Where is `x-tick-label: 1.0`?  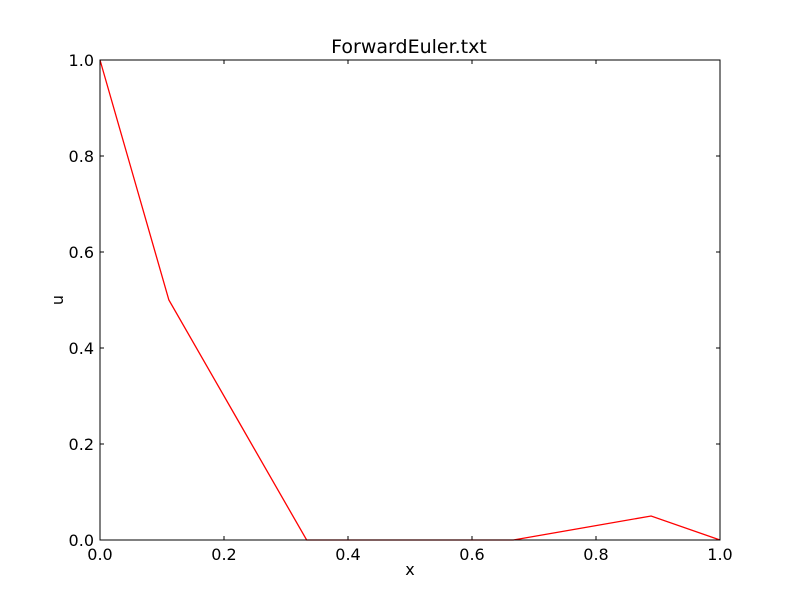 x-tick-label: 1.0 is located at coordinates (719, 554).